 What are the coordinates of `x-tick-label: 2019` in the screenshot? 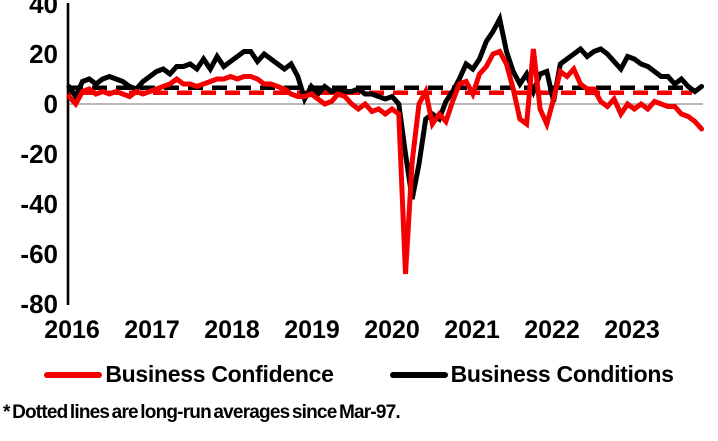 It's located at (312, 330).